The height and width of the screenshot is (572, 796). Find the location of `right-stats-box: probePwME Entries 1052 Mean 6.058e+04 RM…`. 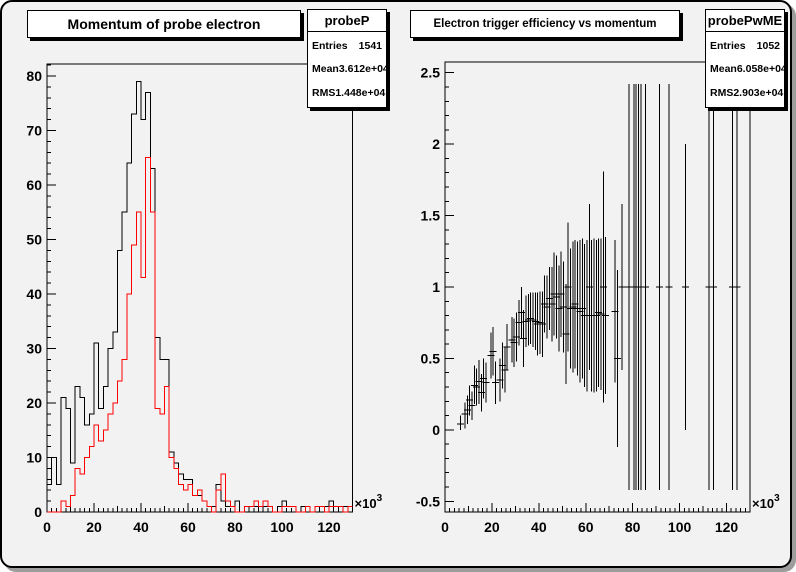

right-stats-box: probePwME Entries 1052 Mean 6.058e+04 RM… is located at coordinates (746, 58).